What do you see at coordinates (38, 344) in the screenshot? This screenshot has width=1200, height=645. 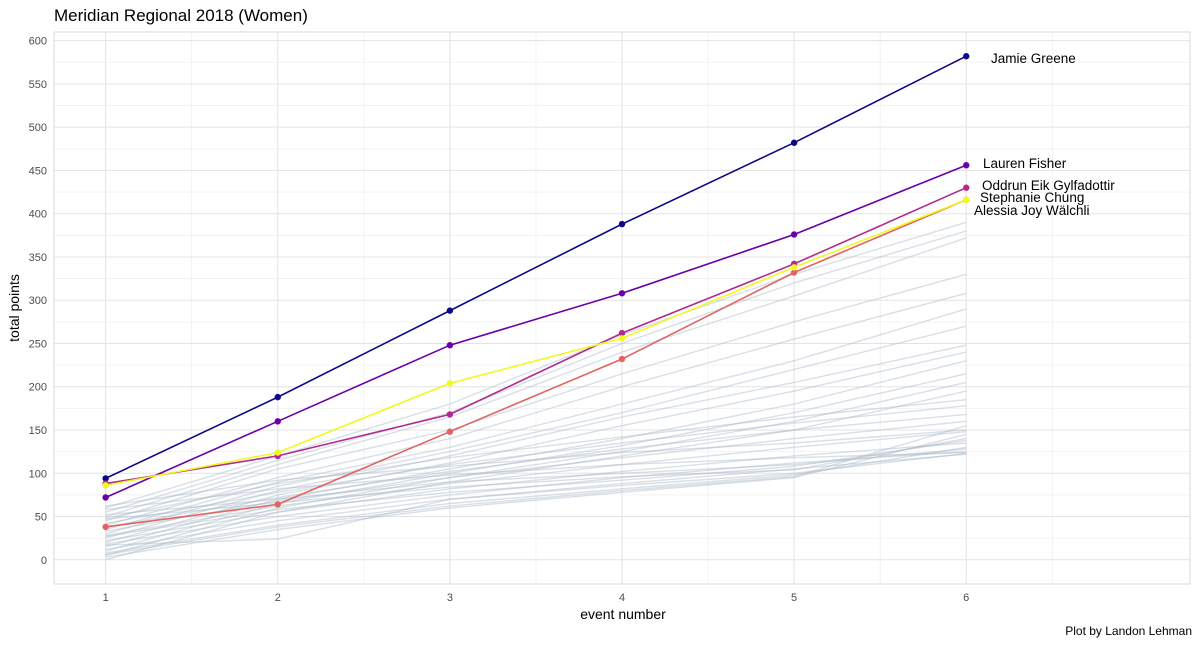 I see `y-tick-label: 250` at bounding box center [38, 344].